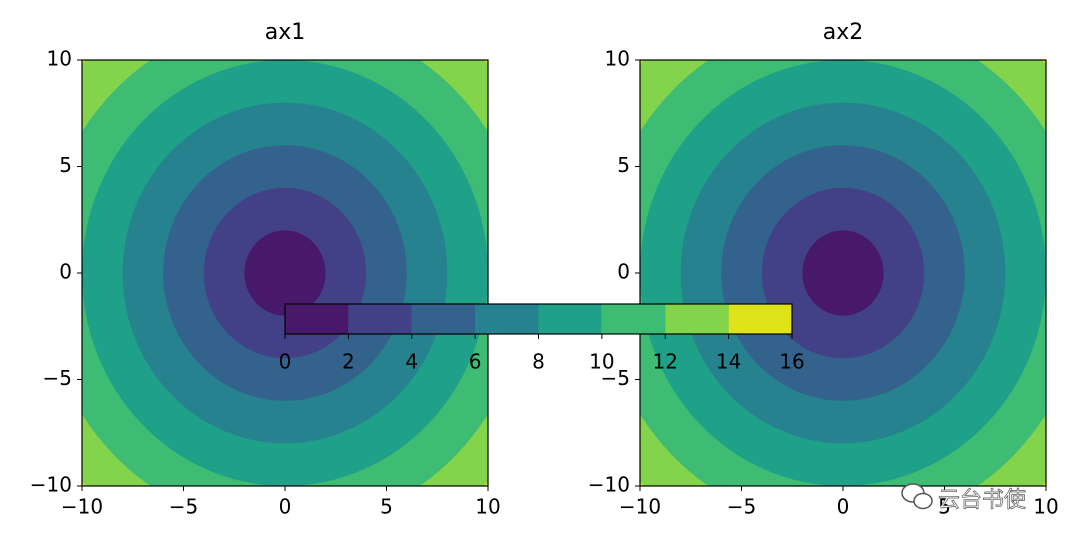 The image size is (1080, 549). What do you see at coordinates (538, 362) in the screenshot?
I see `colorbar-tick-label: 8` at bounding box center [538, 362].